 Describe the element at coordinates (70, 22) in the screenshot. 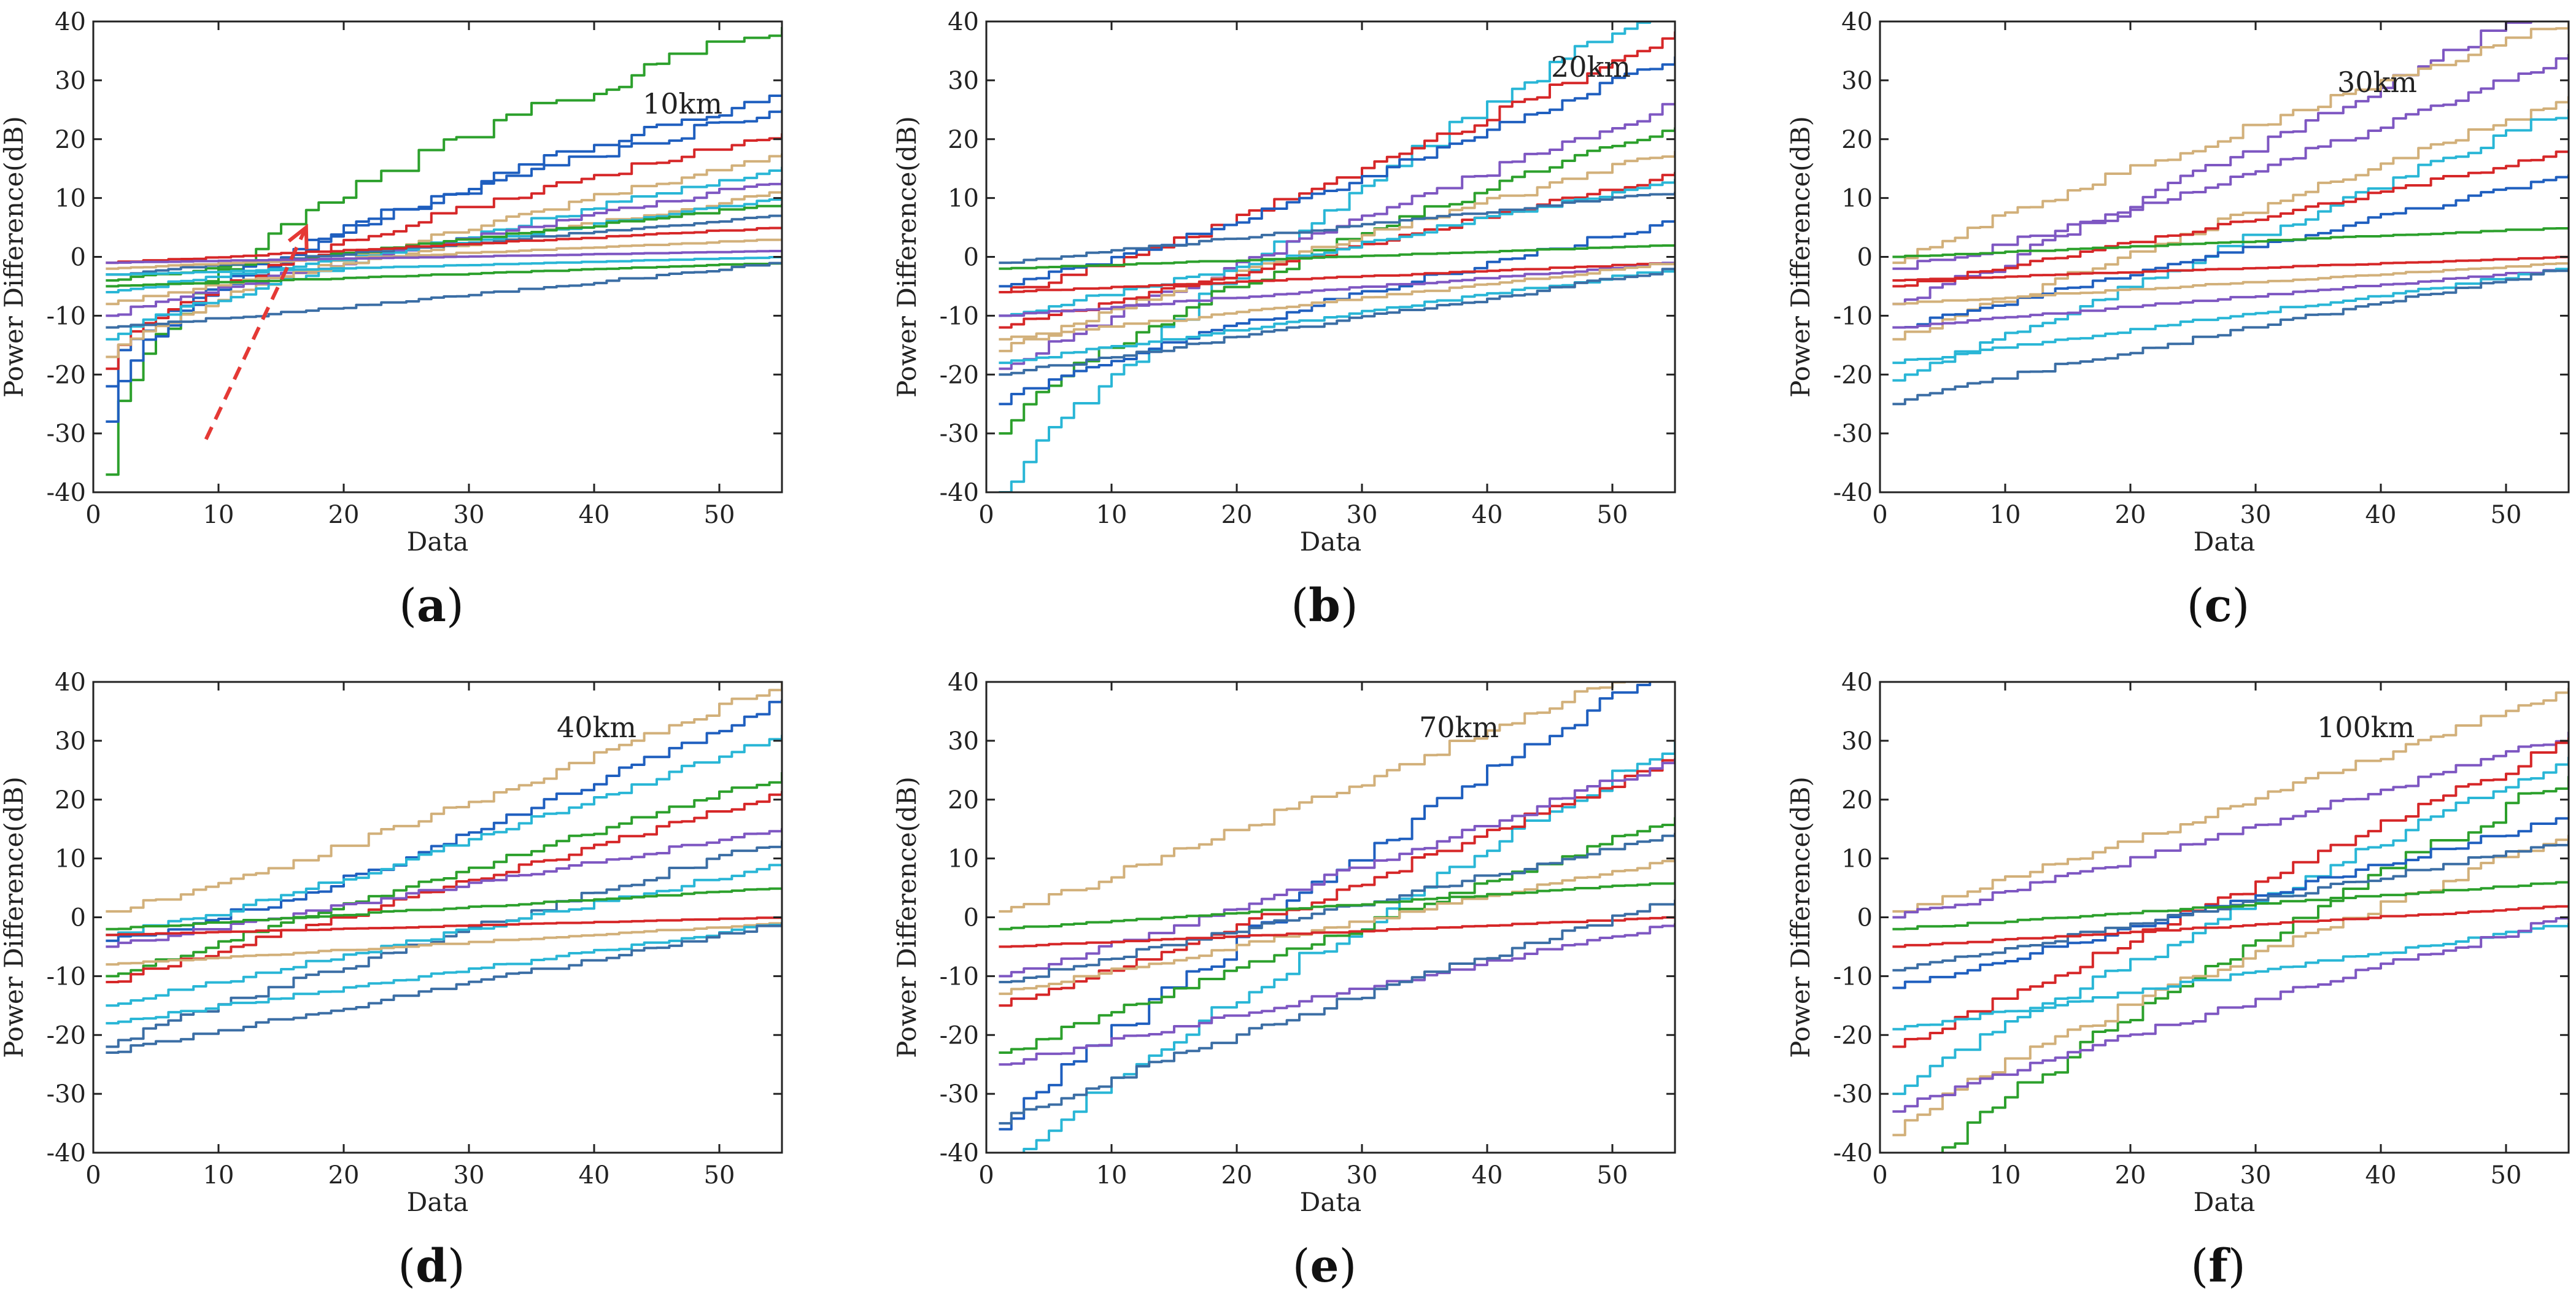

I see `panel-a-ytick-label: 40` at that location.